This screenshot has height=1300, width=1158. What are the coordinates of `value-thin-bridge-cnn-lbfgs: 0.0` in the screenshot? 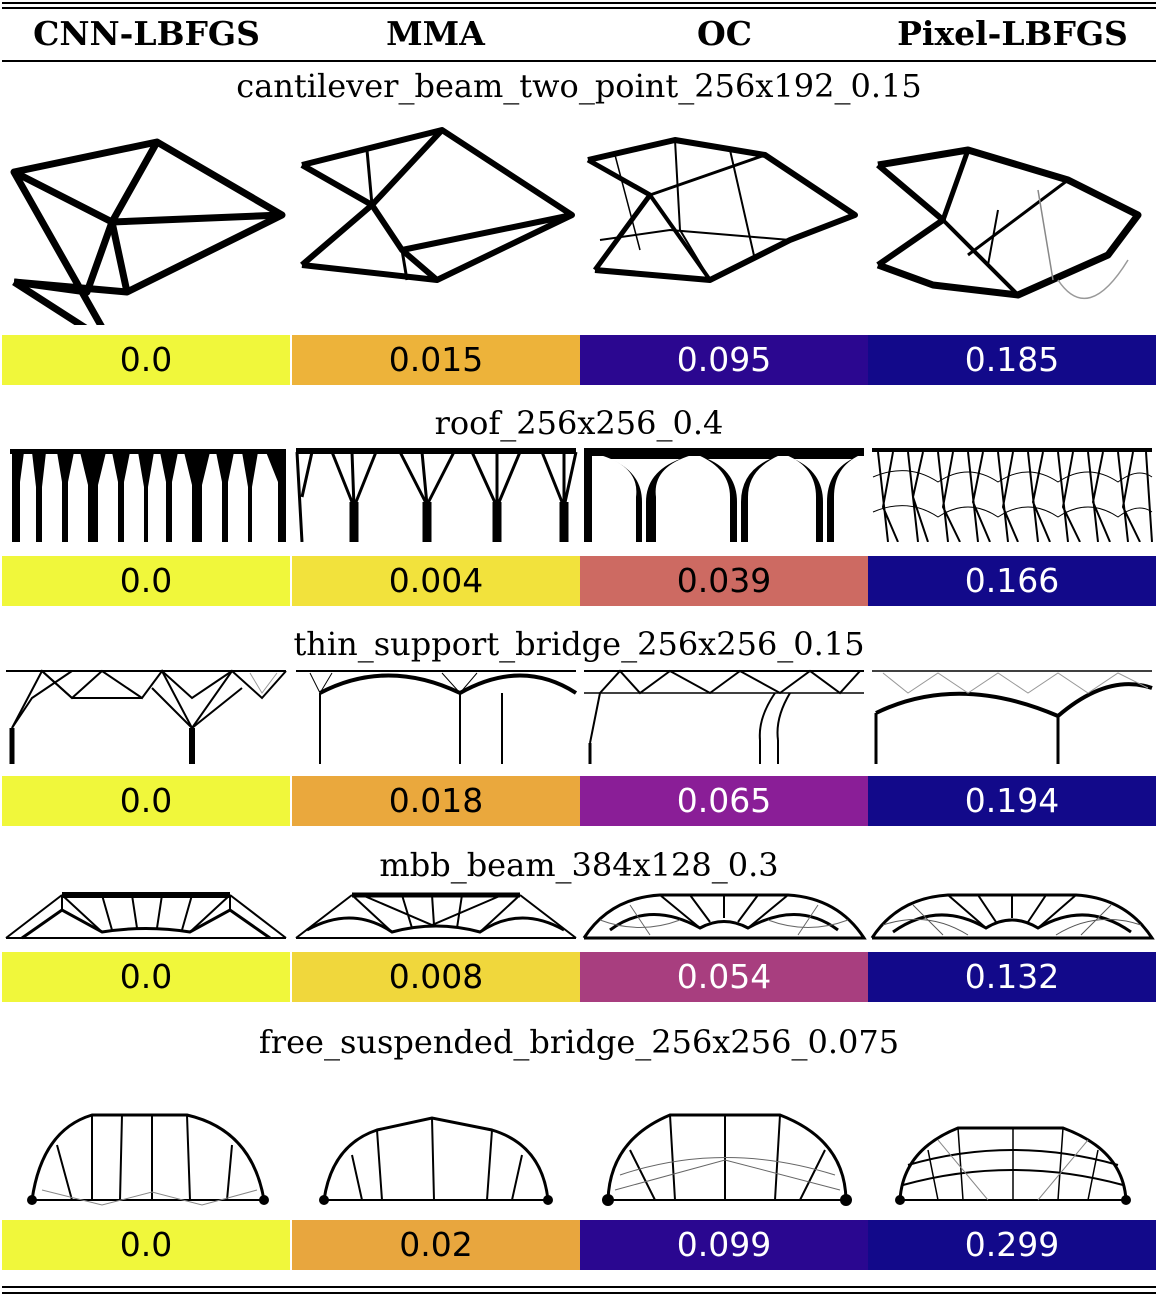 It's located at (146, 801).